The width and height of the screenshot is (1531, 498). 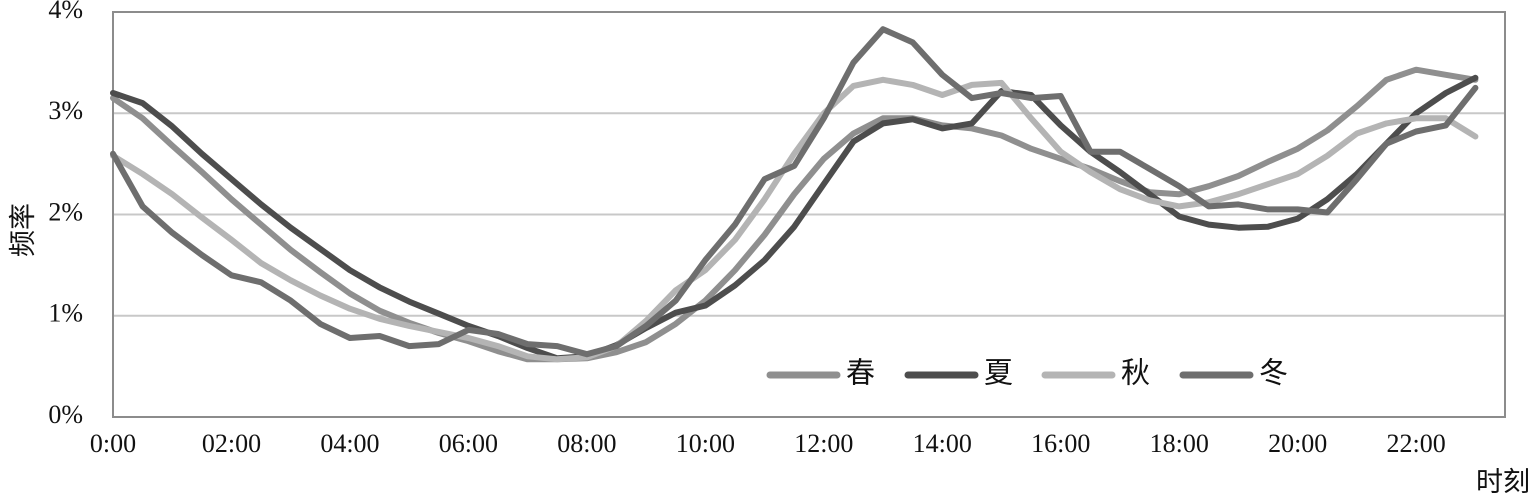 I want to click on y-tick-label: 2%, so click(x=65, y=211).